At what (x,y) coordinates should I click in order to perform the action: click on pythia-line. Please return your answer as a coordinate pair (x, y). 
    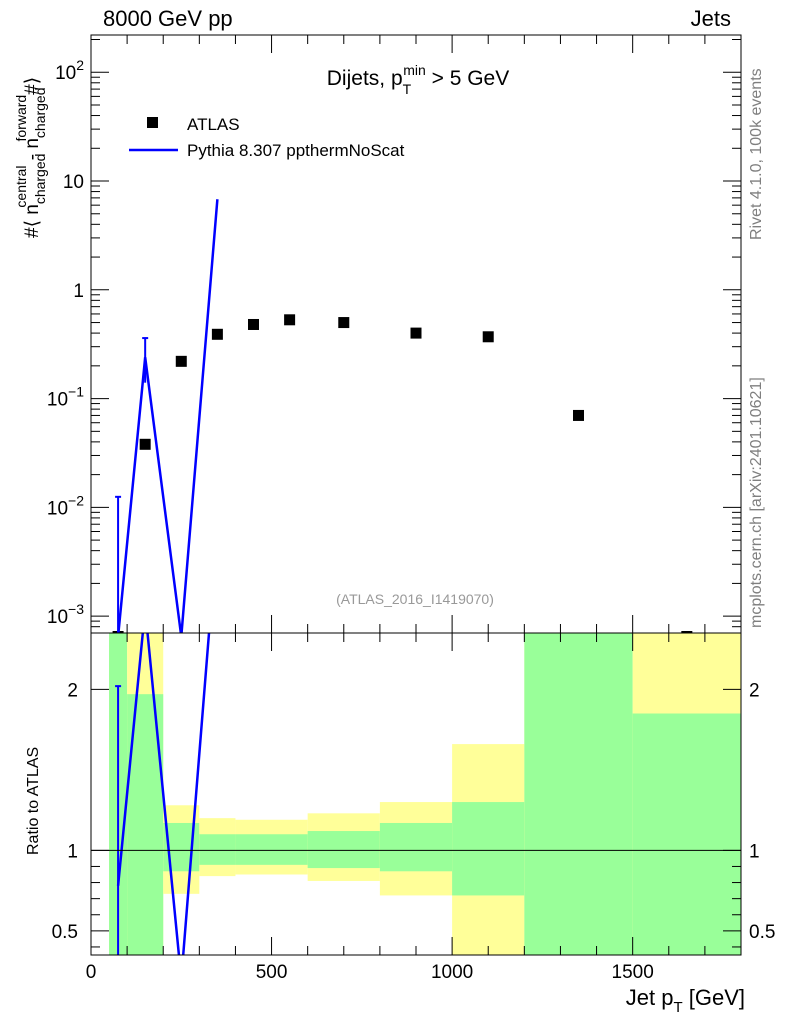
    Looking at the image, I should click on (168, 416).